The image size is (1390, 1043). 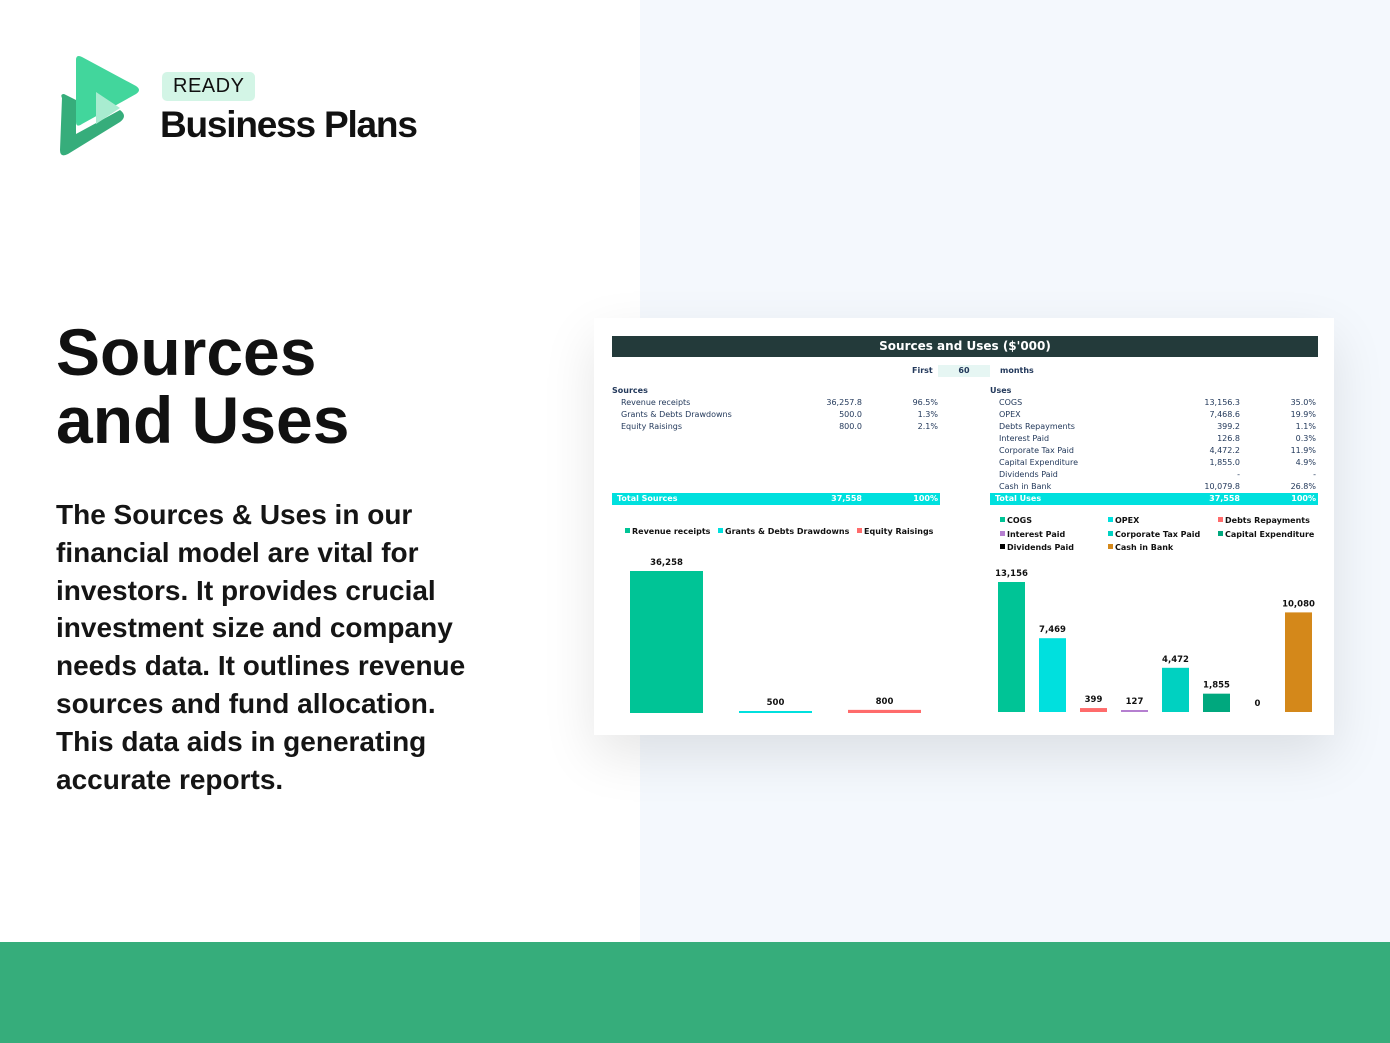 I want to click on legend-label: COGS, so click(x=1019, y=520).